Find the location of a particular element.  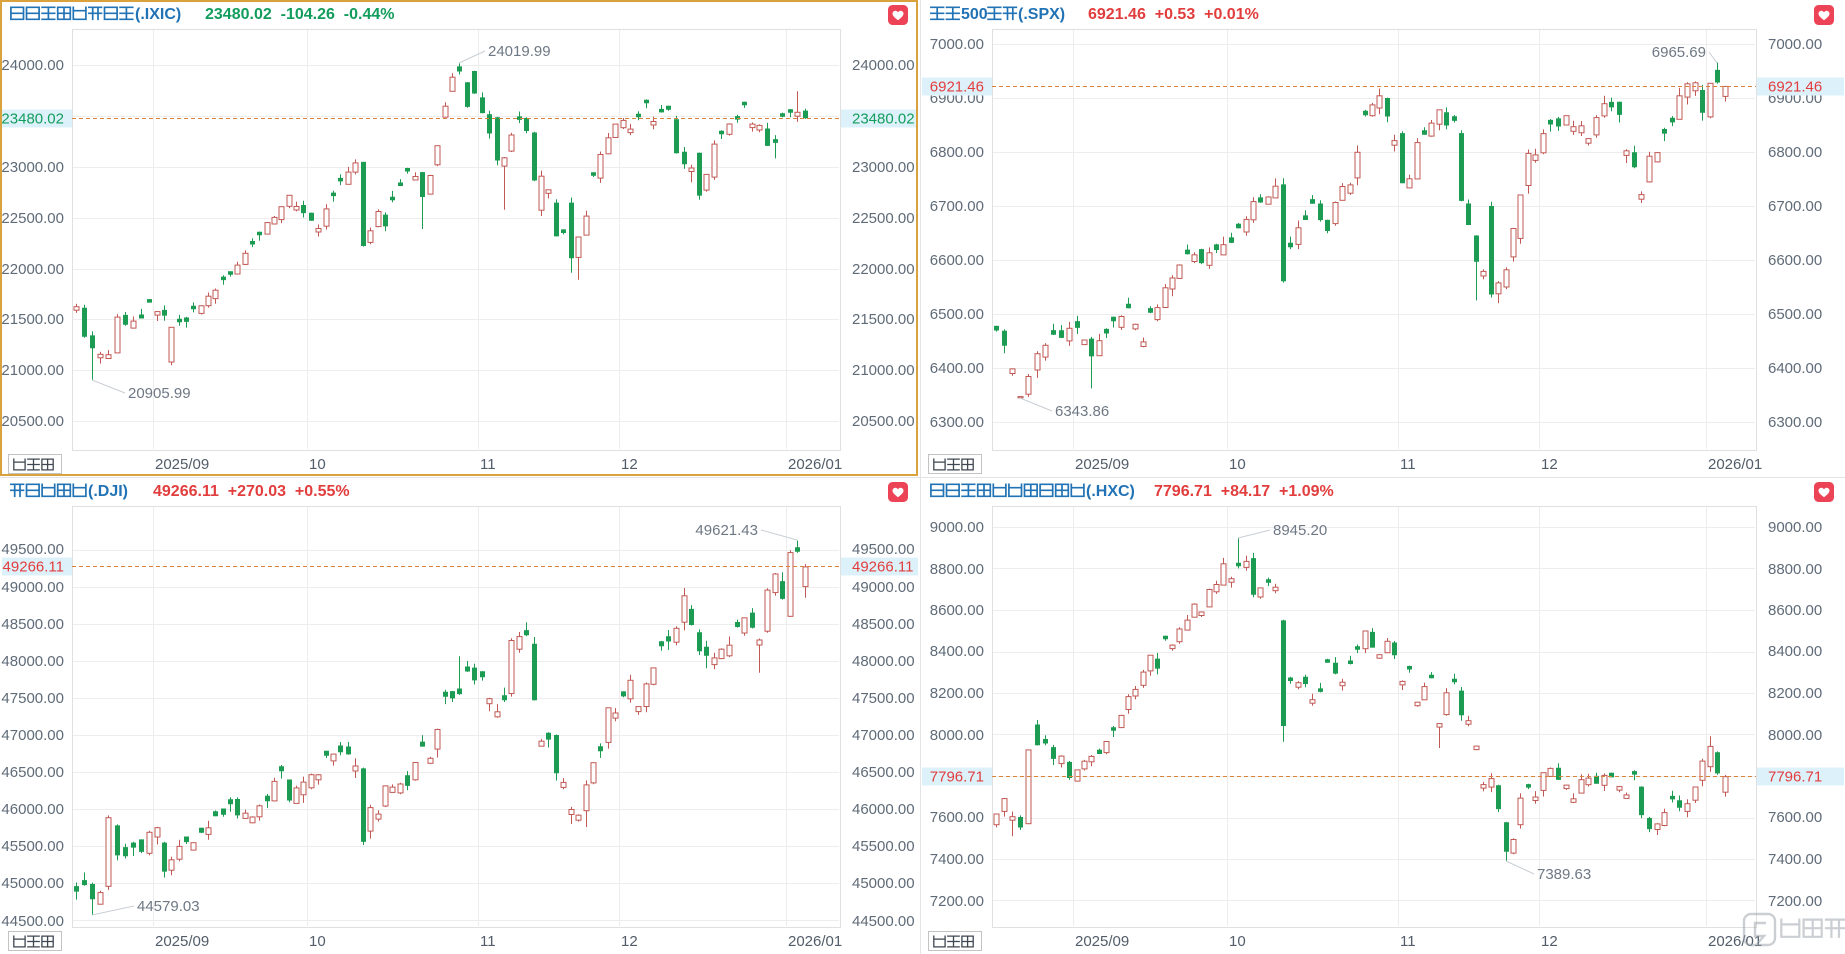

svg-text: 20905.99 is located at coordinates (159, 393).